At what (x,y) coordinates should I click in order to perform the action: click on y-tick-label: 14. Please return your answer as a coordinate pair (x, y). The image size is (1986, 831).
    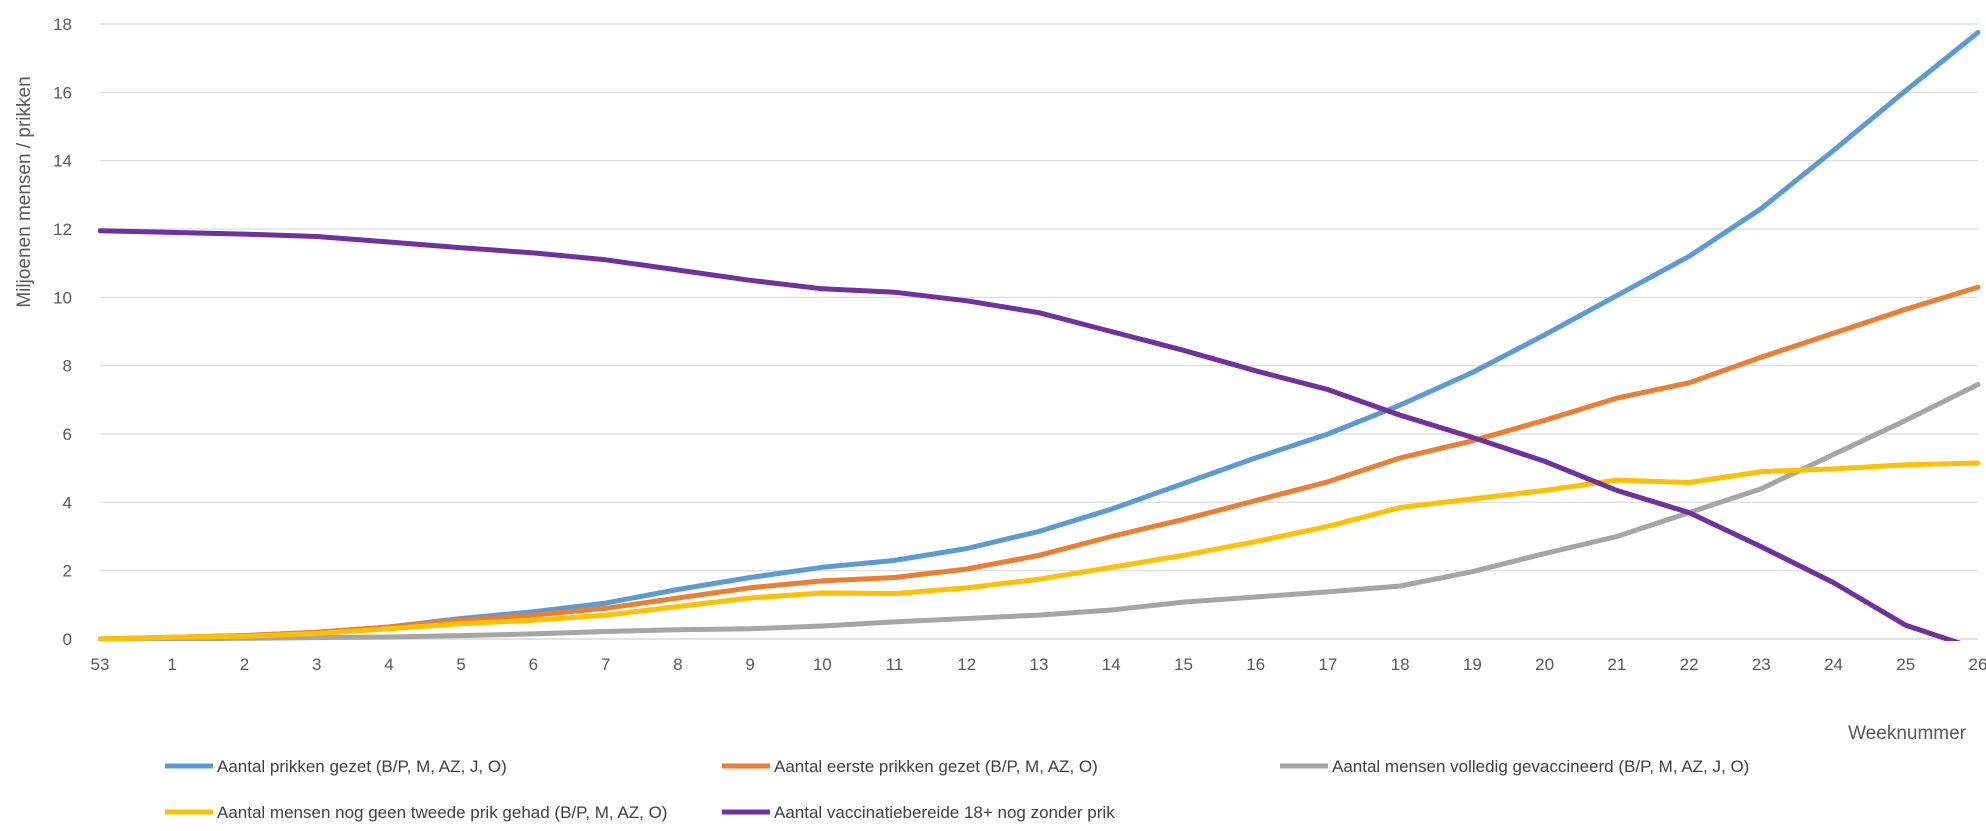
    Looking at the image, I should click on (62, 161).